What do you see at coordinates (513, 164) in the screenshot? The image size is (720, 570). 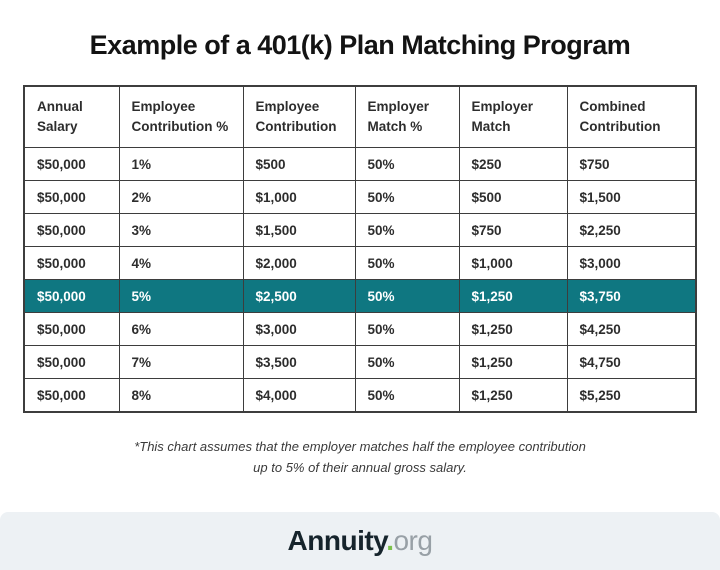 I see `cell-employer-match: $250` at bounding box center [513, 164].